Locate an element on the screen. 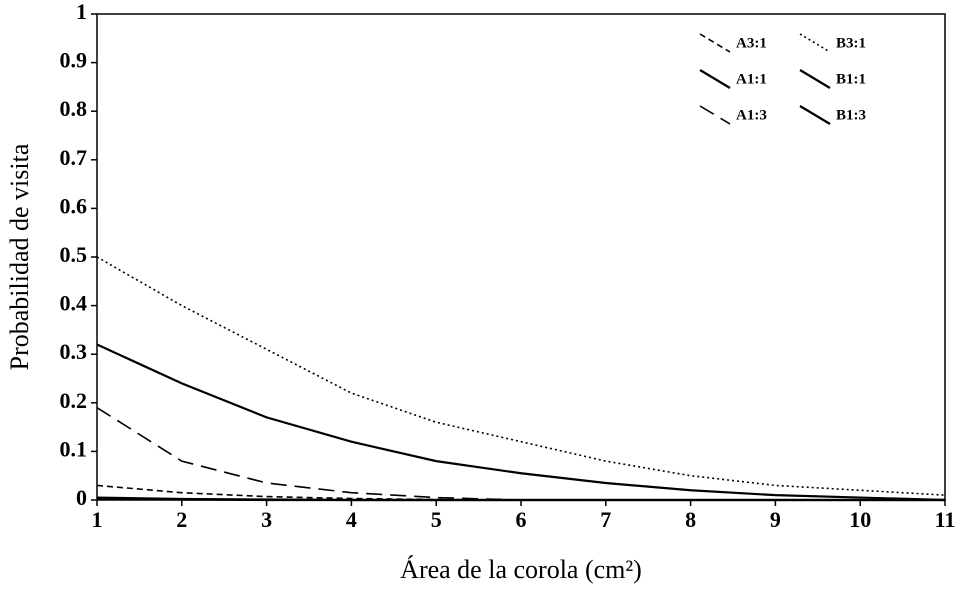 The height and width of the screenshot is (592, 955). x-tick-label: 10 is located at coordinates (860, 519).